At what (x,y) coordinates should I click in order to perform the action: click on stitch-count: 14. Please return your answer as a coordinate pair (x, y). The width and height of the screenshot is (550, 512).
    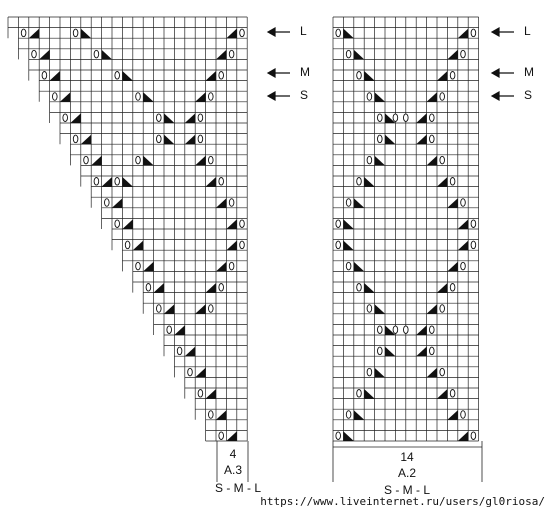
    Looking at the image, I should click on (407, 457).